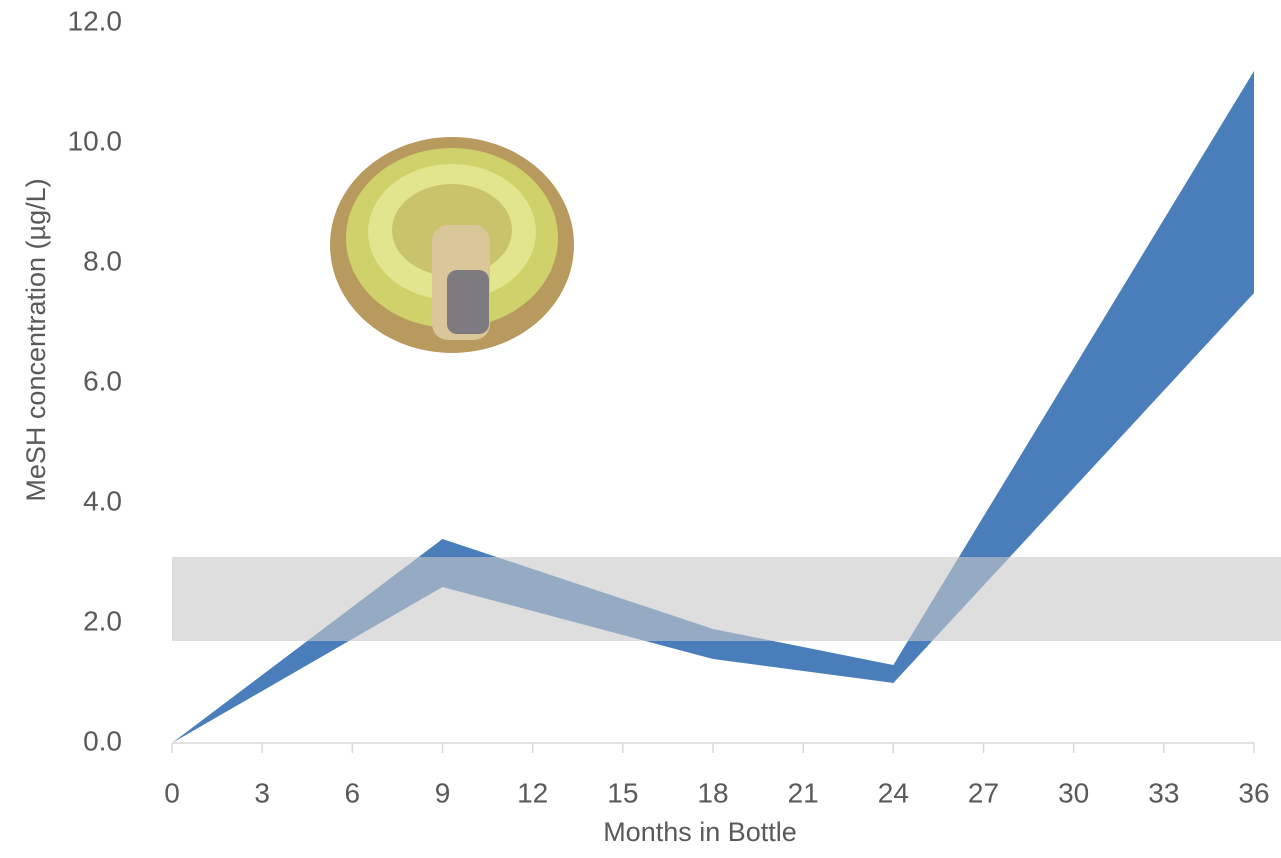 This screenshot has height=858, width=1281. I want to click on x-tick-label: 33, so click(1163, 792).